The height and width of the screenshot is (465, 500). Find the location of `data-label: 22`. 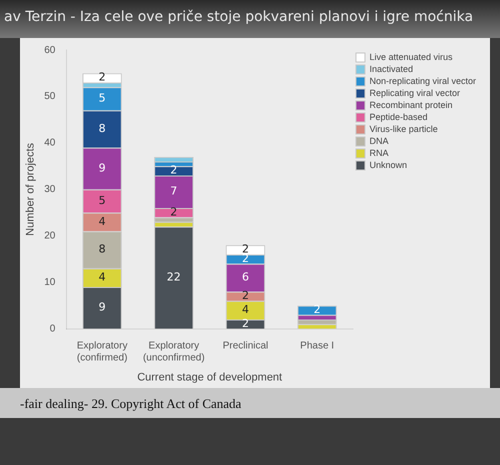

data-label: 22 is located at coordinates (173, 277).